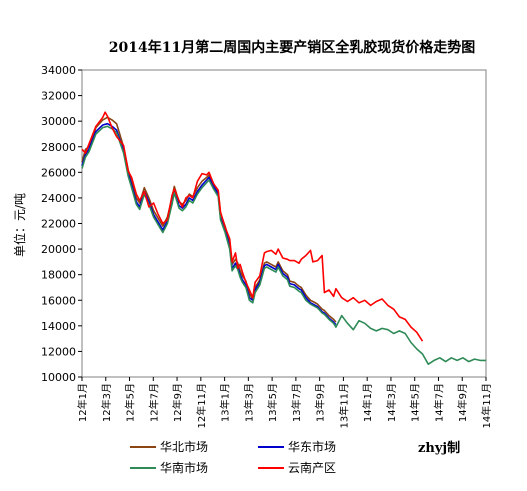  Describe the element at coordinates (58, 96) in the screenshot. I see `y-tick-label: 32000` at that location.